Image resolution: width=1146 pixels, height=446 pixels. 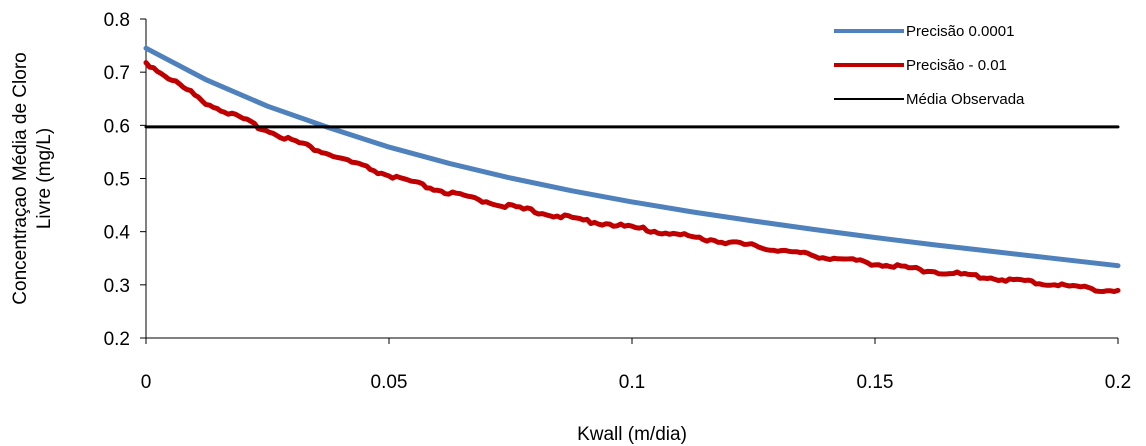 I want to click on legend-label: Precisão 0.0001, so click(x=960, y=31).